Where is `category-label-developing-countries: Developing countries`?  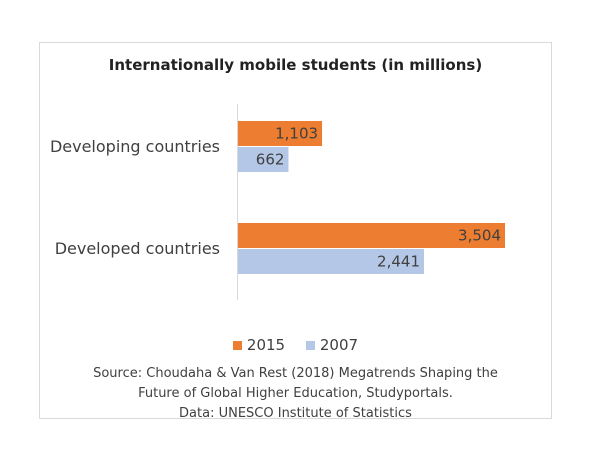 category-label-developing-countries: Developing countries is located at coordinates (135, 146).